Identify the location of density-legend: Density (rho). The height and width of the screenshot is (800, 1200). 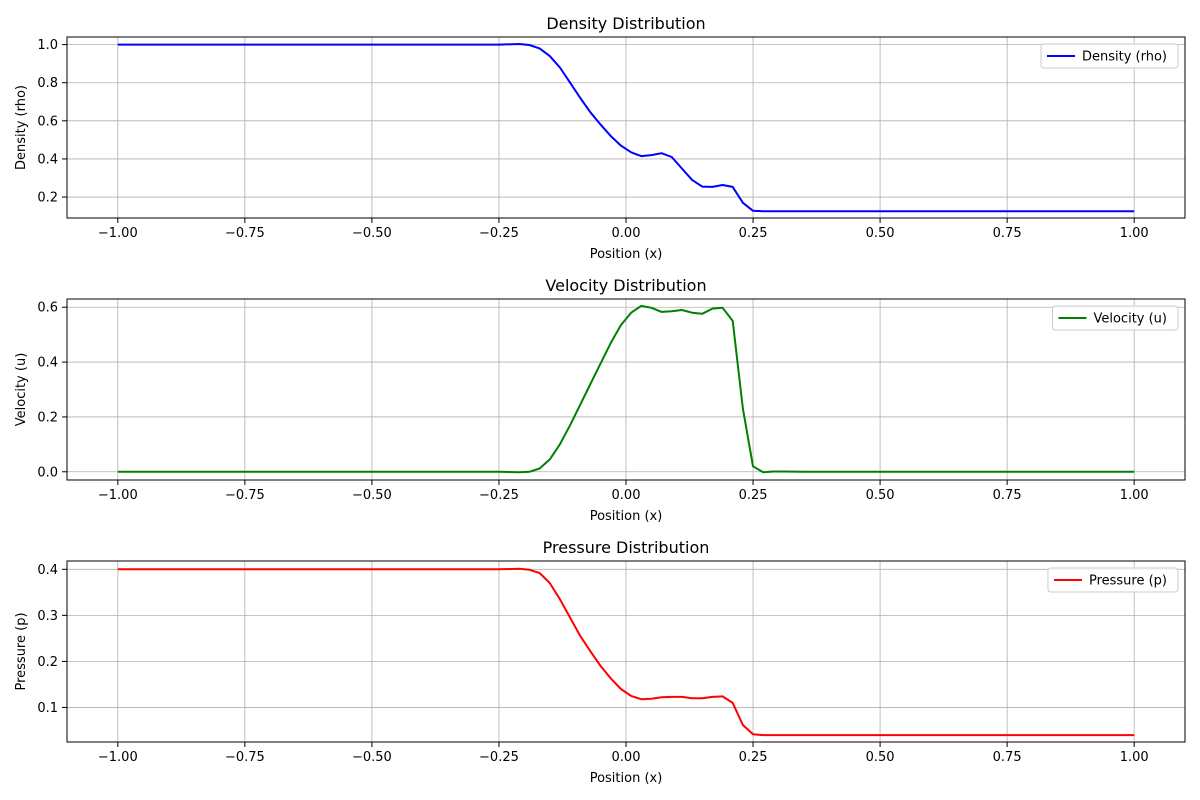
(1109, 56).